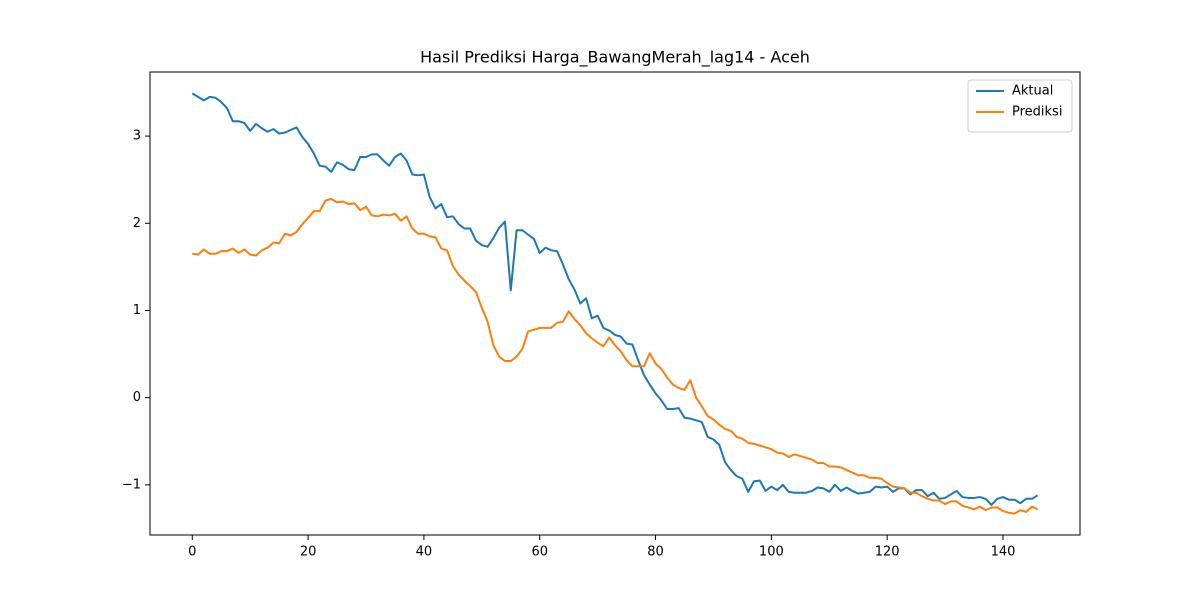  I want to click on y-tick-label: −1, so click(131, 484).